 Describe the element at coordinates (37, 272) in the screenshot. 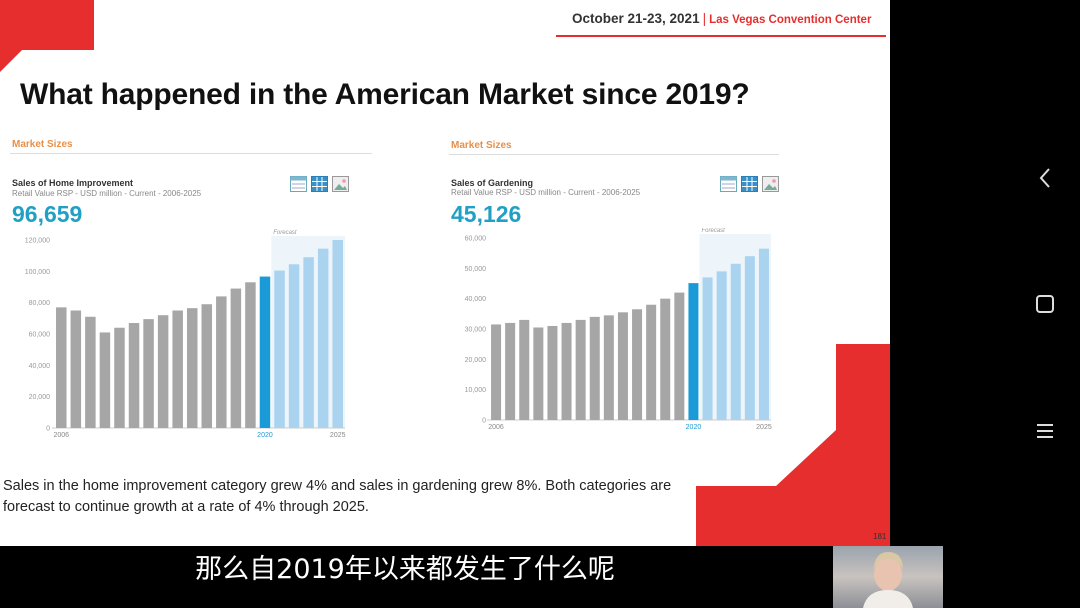

I see `y-tick-label: 100,000` at that location.